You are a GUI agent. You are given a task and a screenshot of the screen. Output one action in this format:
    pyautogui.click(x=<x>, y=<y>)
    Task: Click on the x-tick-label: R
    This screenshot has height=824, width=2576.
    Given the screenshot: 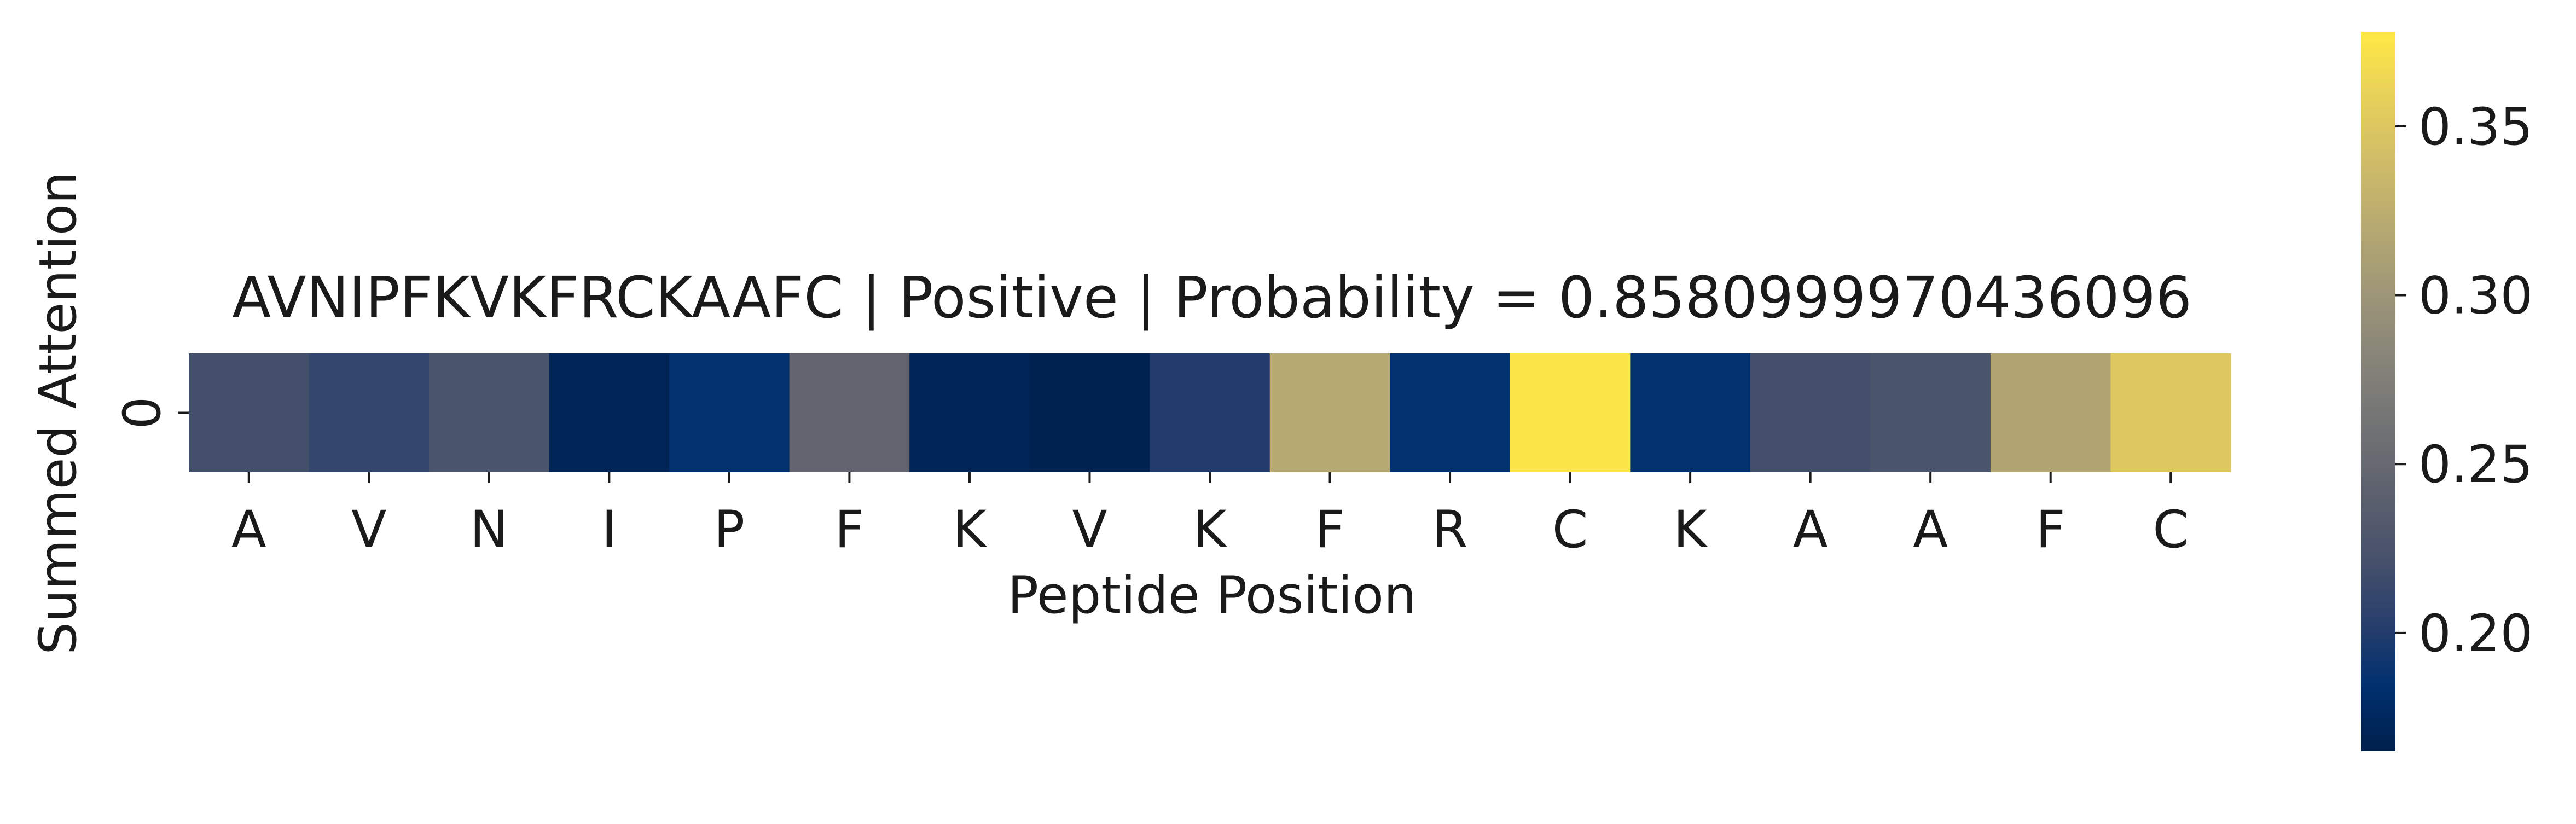 What is the action you would take?
    pyautogui.click(x=1449, y=530)
    